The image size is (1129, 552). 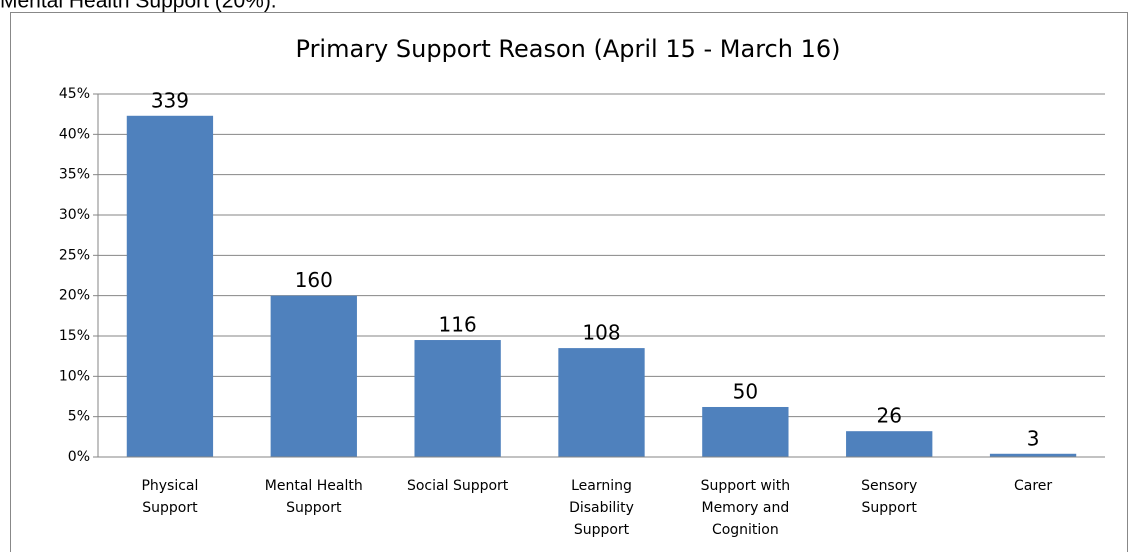 What do you see at coordinates (74, 175) in the screenshot?
I see `y-tick-label: 35%` at bounding box center [74, 175].